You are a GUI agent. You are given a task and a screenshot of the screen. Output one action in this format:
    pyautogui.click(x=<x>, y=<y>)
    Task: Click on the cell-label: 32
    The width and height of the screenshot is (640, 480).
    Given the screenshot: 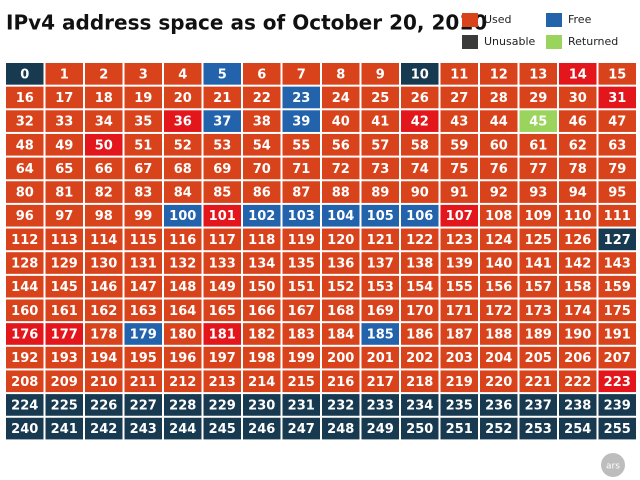 What is the action you would take?
    pyautogui.click(x=25, y=122)
    